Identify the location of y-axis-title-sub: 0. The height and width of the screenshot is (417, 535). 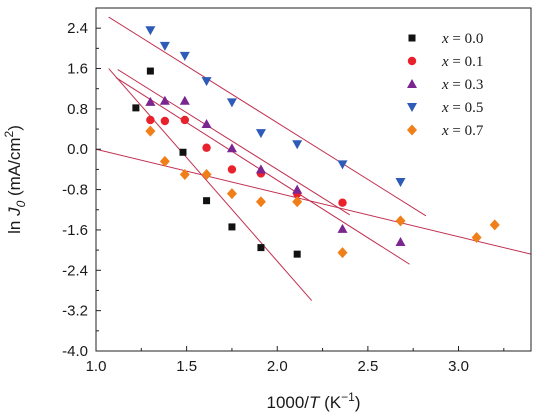
(21, 203).